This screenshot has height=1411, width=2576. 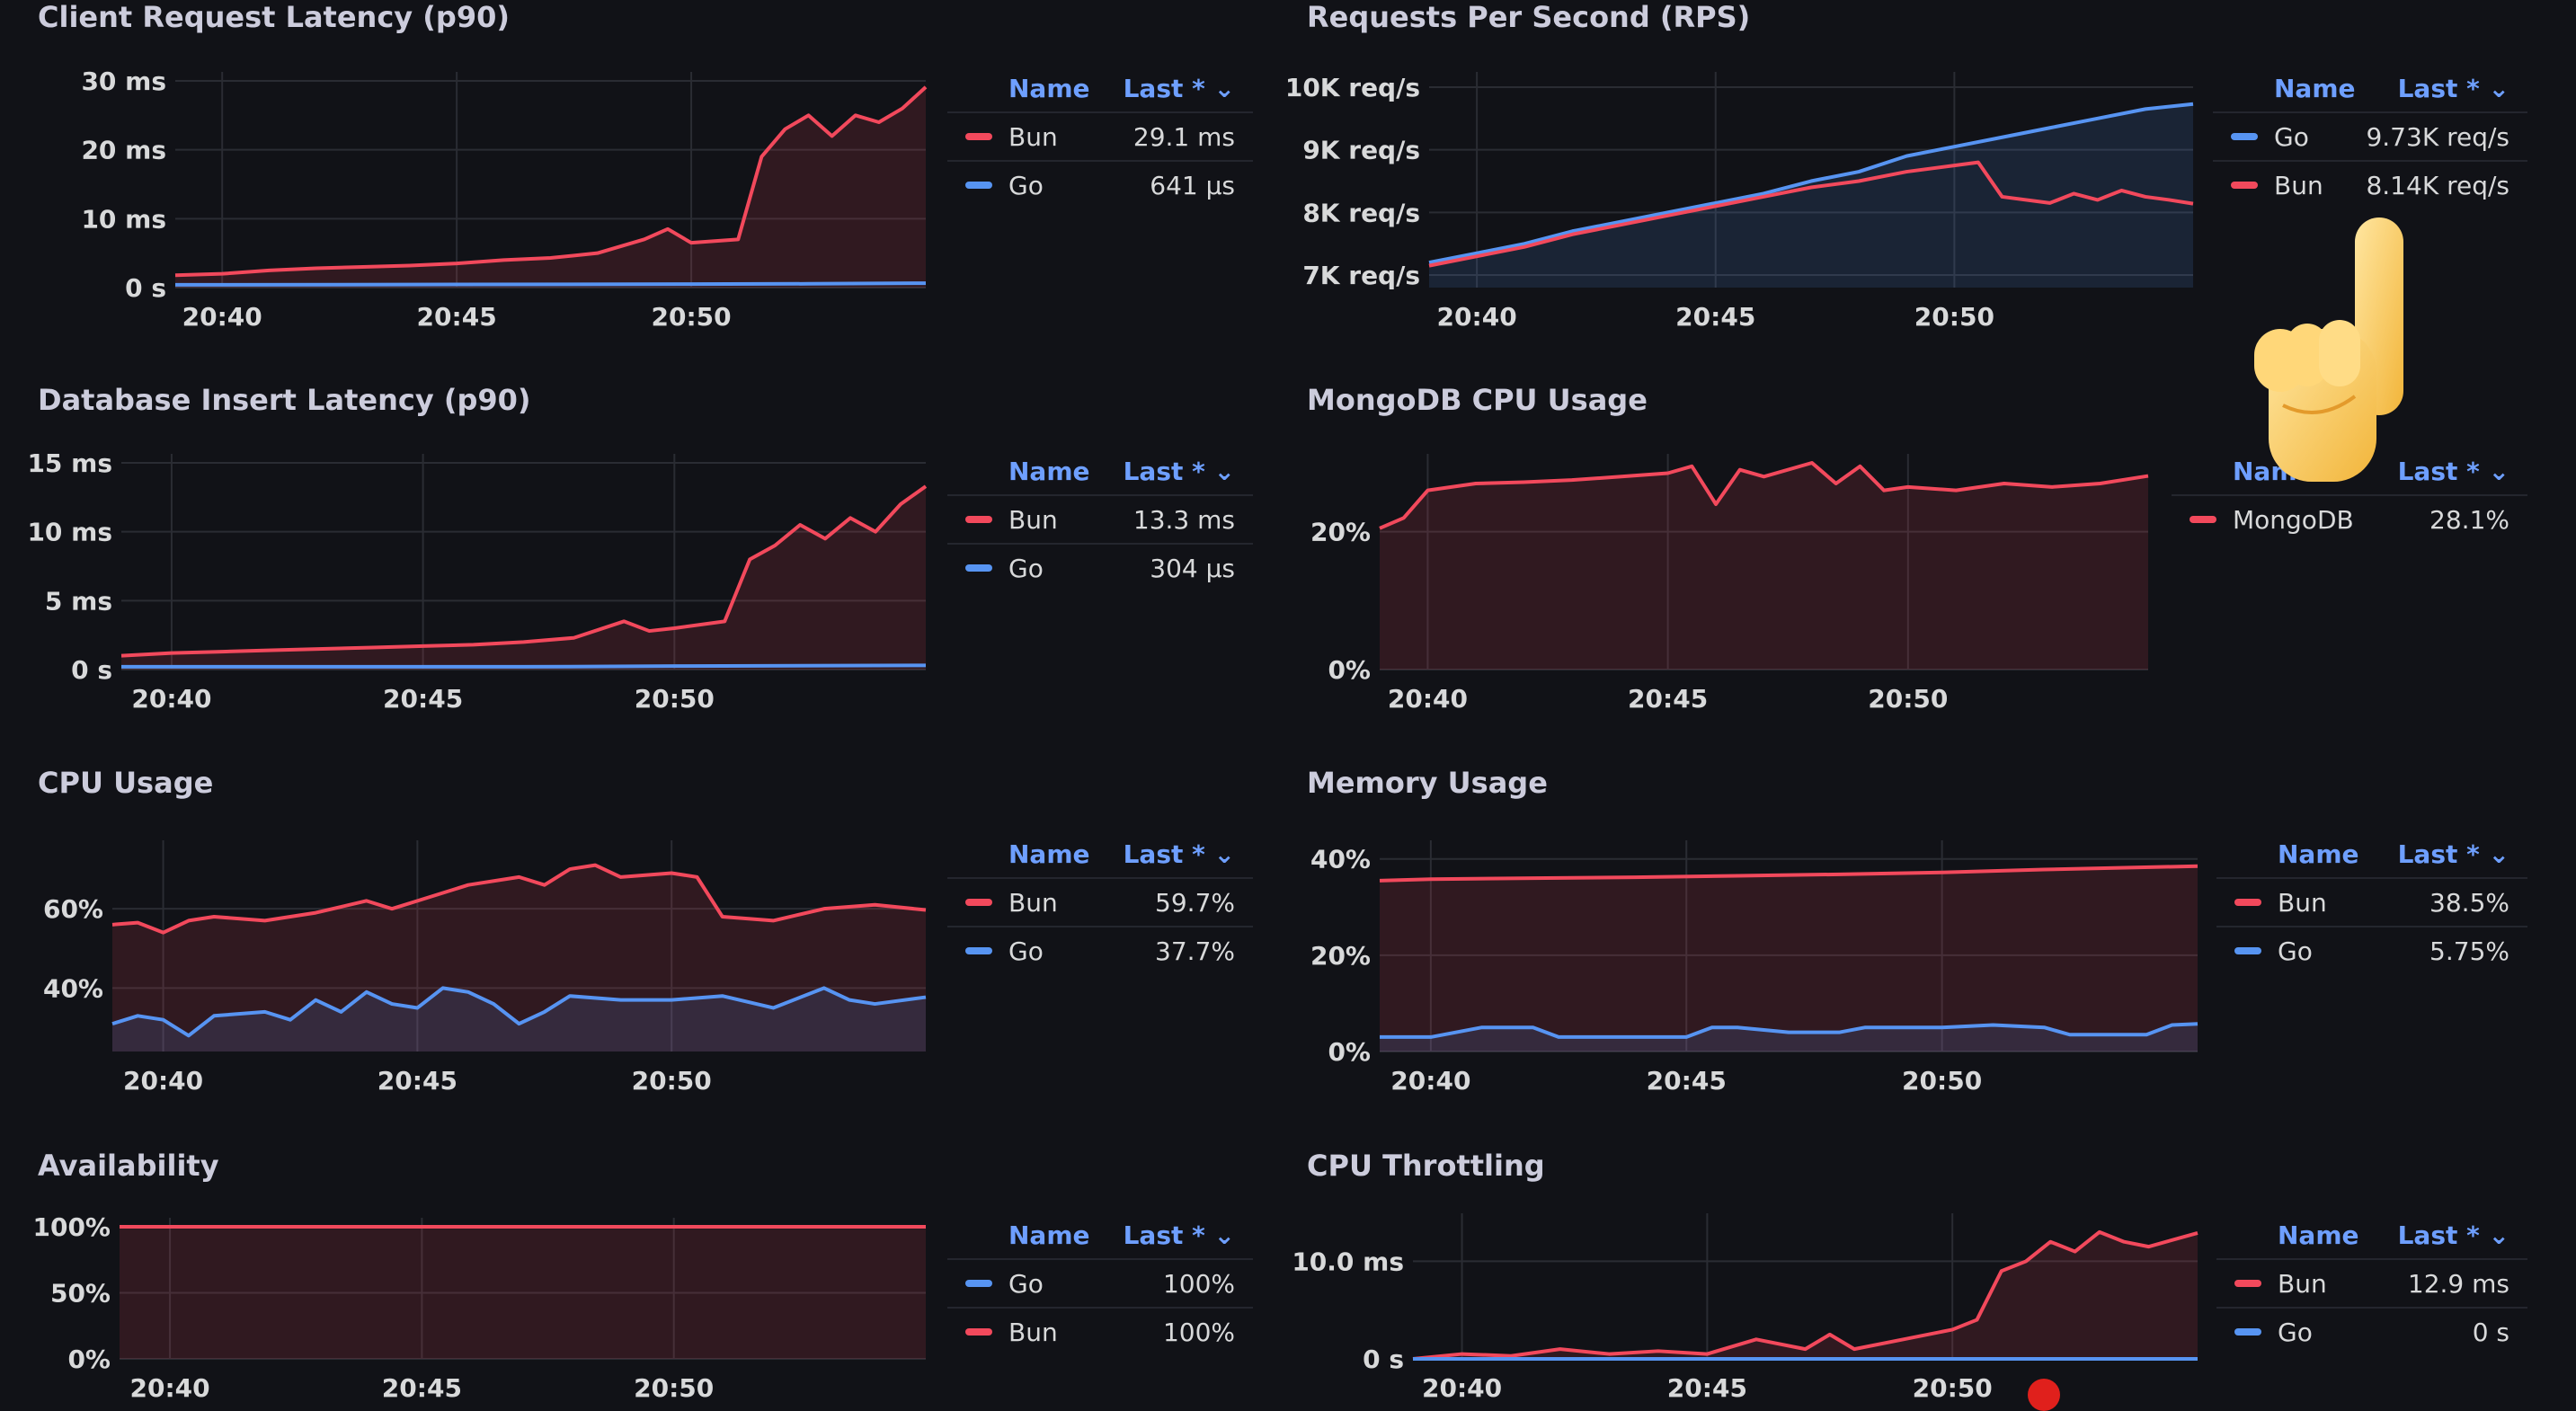 What do you see at coordinates (69, 463) in the screenshot?
I see `y-tick-label: 15 ms` at bounding box center [69, 463].